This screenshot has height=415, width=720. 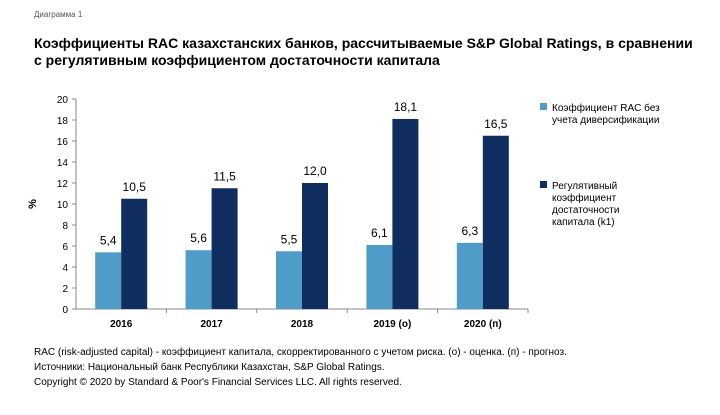 What do you see at coordinates (65, 268) in the screenshot?
I see `y-tick-label: 4` at bounding box center [65, 268].